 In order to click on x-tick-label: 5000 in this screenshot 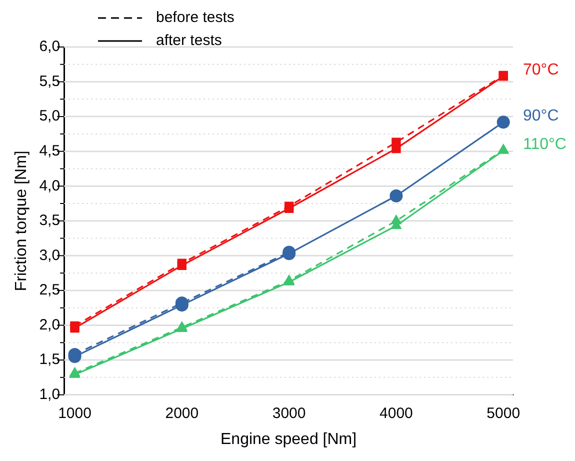, I will do `click(503, 413)`.